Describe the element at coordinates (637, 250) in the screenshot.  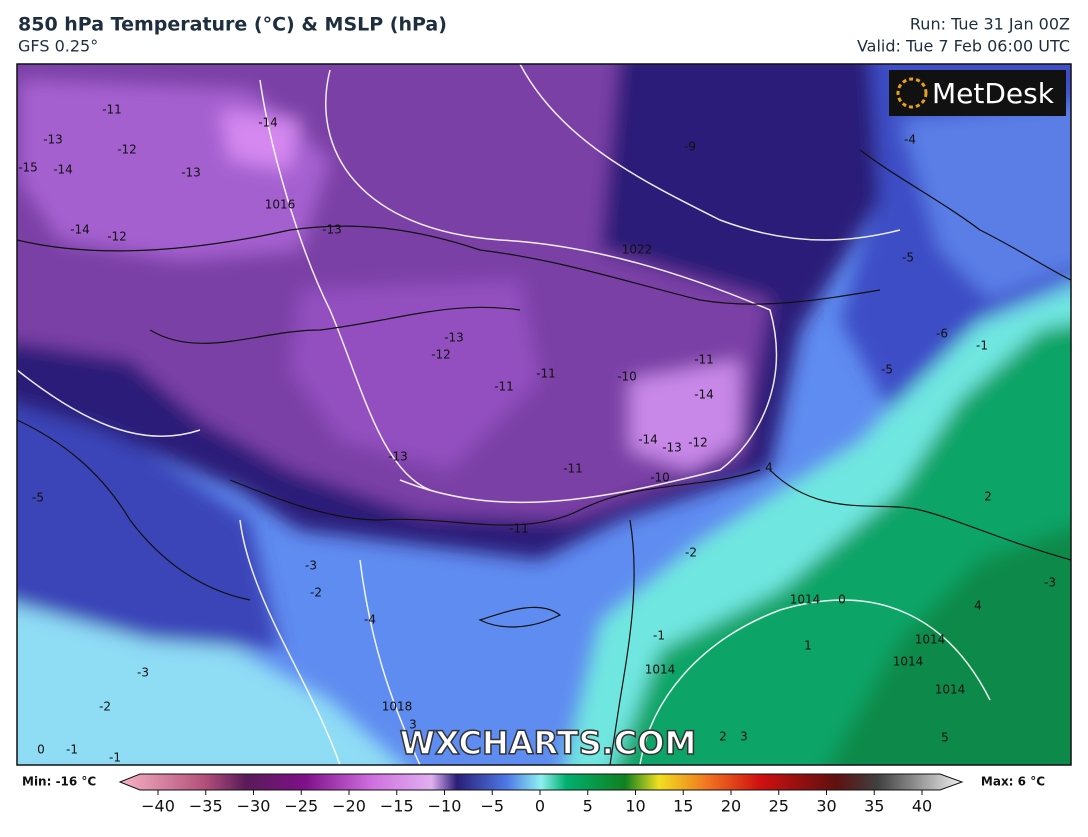
I see `contour-label: 1022` at that location.